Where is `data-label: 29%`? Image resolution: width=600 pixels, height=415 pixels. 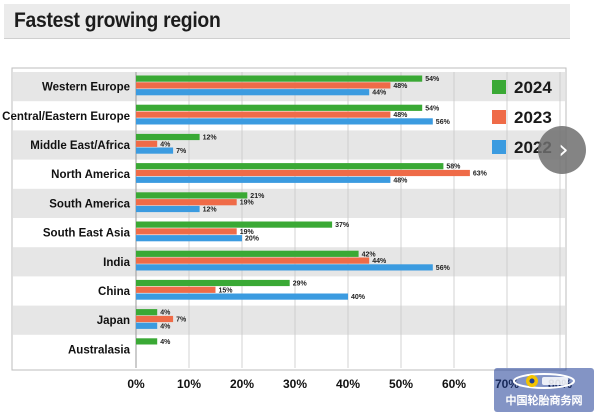 data-label: 29% is located at coordinates (300, 284).